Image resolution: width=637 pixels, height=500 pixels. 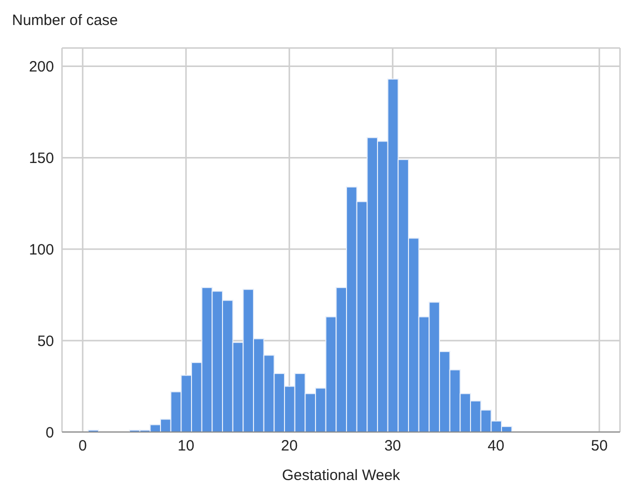 What do you see at coordinates (41, 249) in the screenshot?
I see `y-tick-label: 100` at bounding box center [41, 249].